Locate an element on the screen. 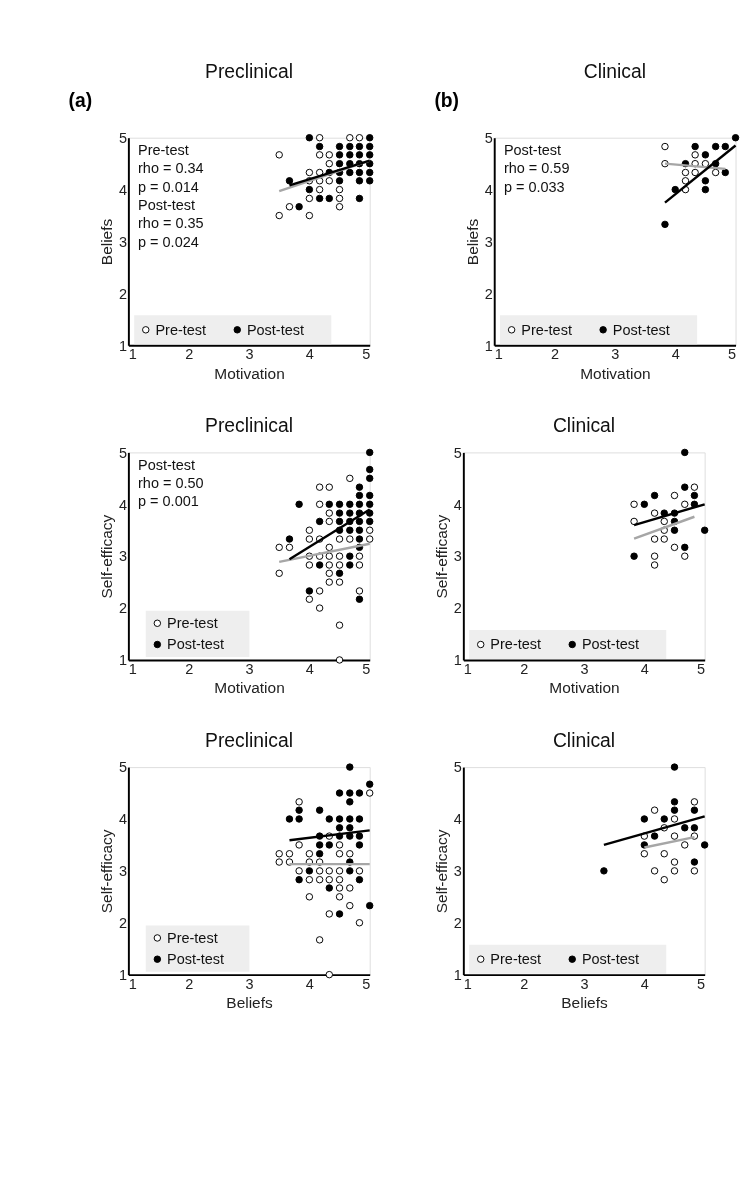 The image size is (751, 1182). y-tick-label: 3 is located at coordinates (122, 871).